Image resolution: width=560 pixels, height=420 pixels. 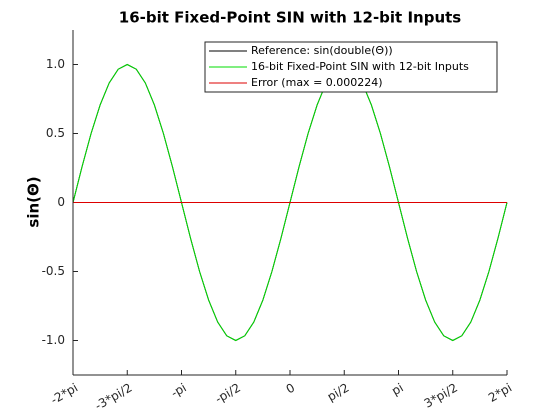 What do you see at coordinates (317, 82) in the screenshot?
I see `legend-label: Error (max = 0.000224)` at bounding box center [317, 82].